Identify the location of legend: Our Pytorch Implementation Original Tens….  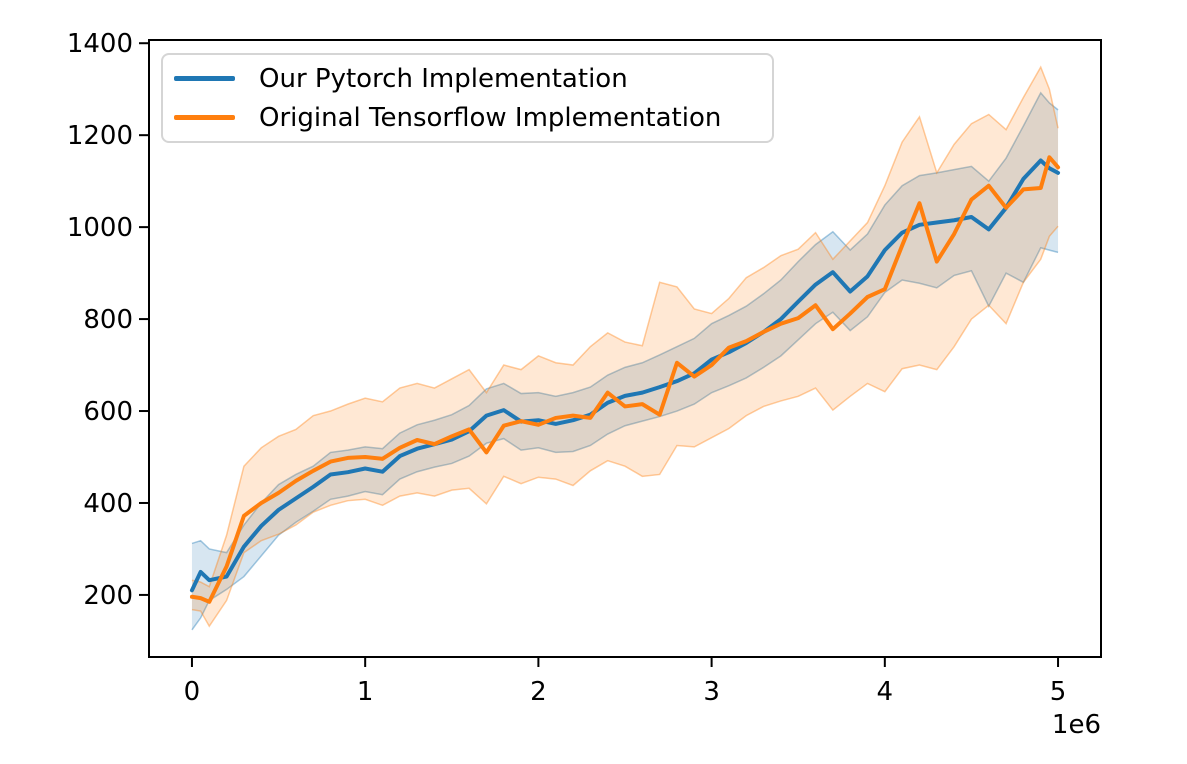
(467, 98).